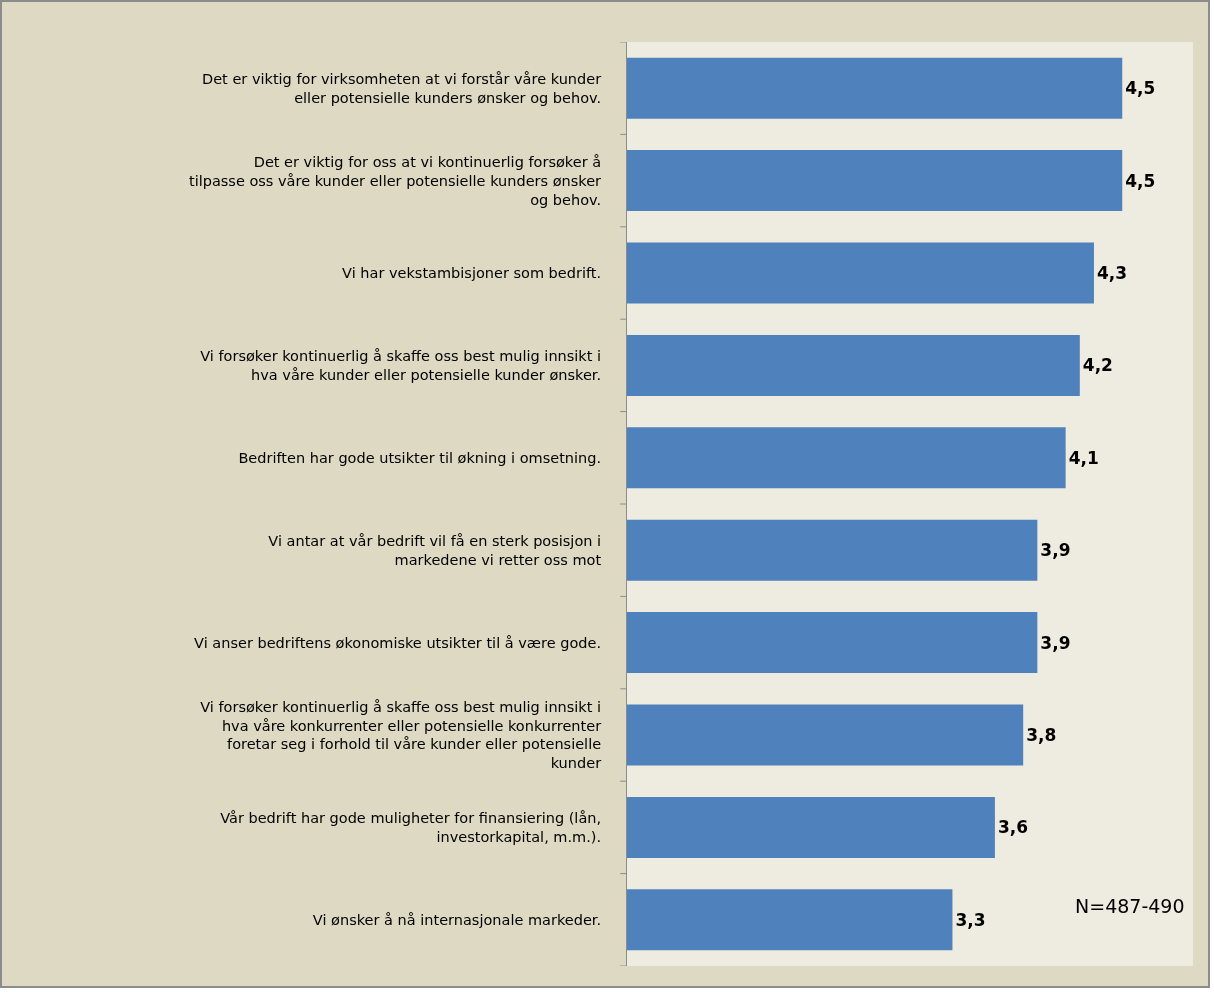  I want to click on y-tick-label: Det er viktig for oss at vi kontinuerlig forsøker å tilpasse oss våre kunder eller potensielle kunders ønsker og behov., so click(395, 180).